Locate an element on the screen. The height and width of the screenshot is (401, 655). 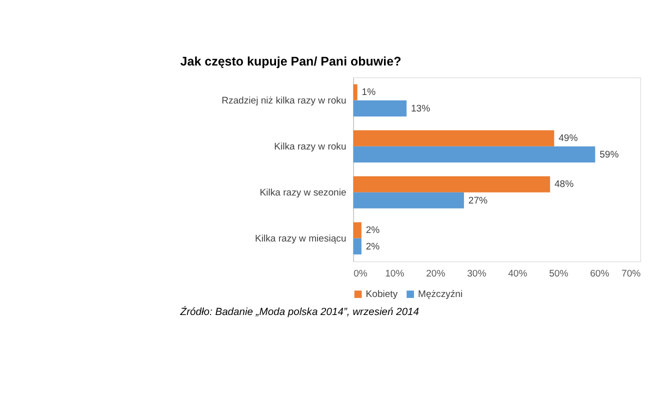
y-tick-label: Rzadziej niż kilka razy w roku is located at coordinates (284, 100).